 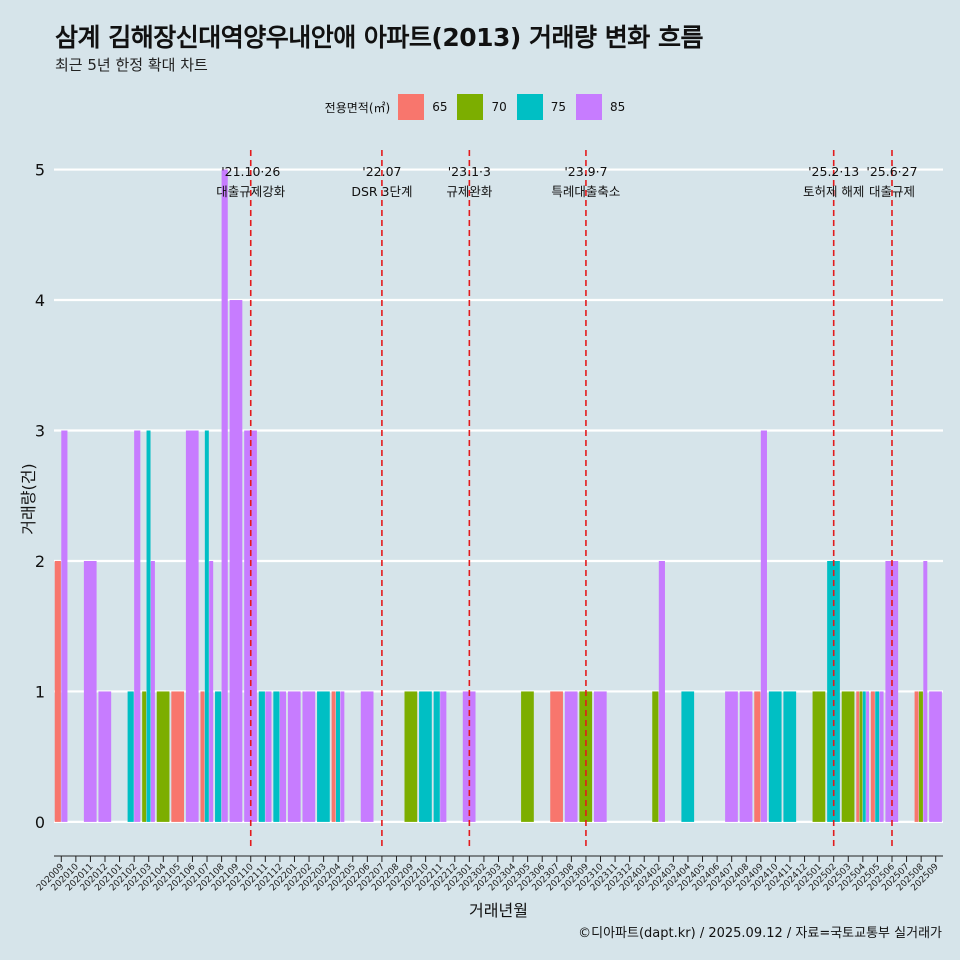 What do you see at coordinates (40, 170) in the screenshot?
I see `y-tick-label-5: 5` at bounding box center [40, 170].